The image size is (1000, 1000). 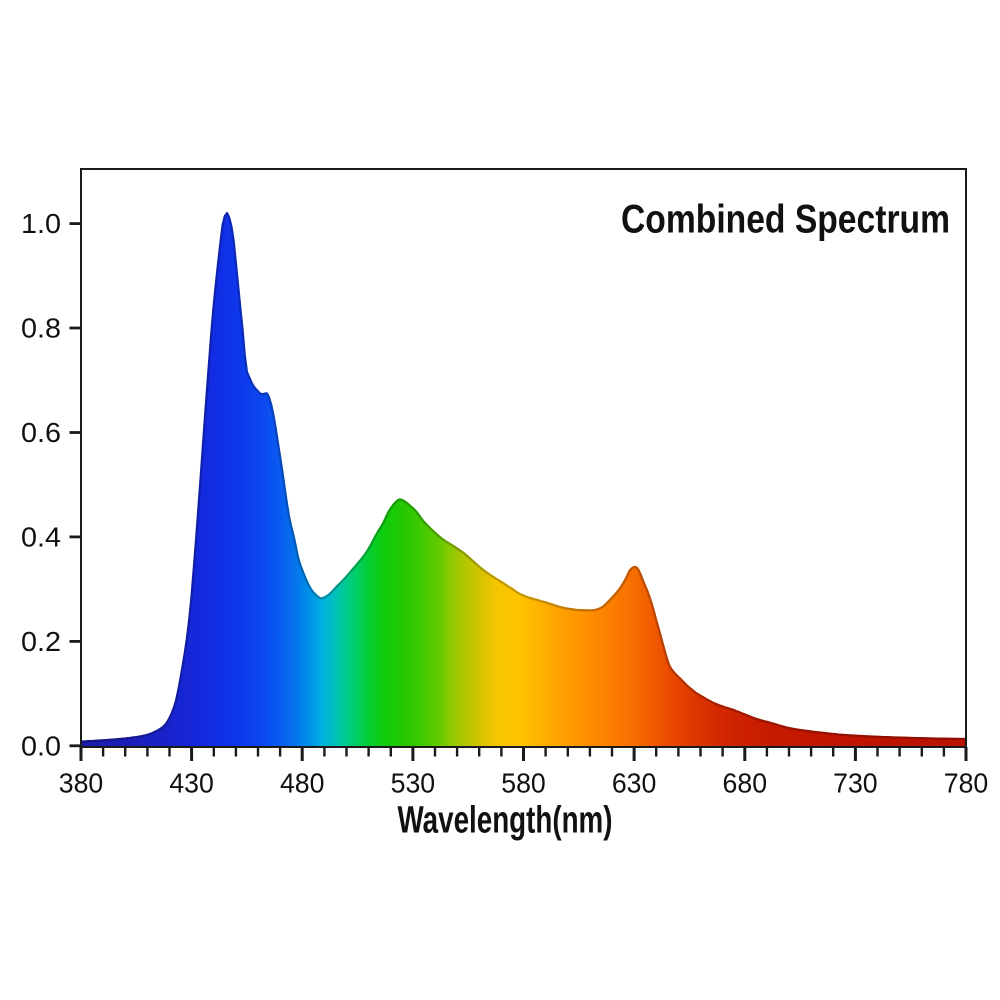 I want to click on svg-text: 780, so click(x=966, y=783).